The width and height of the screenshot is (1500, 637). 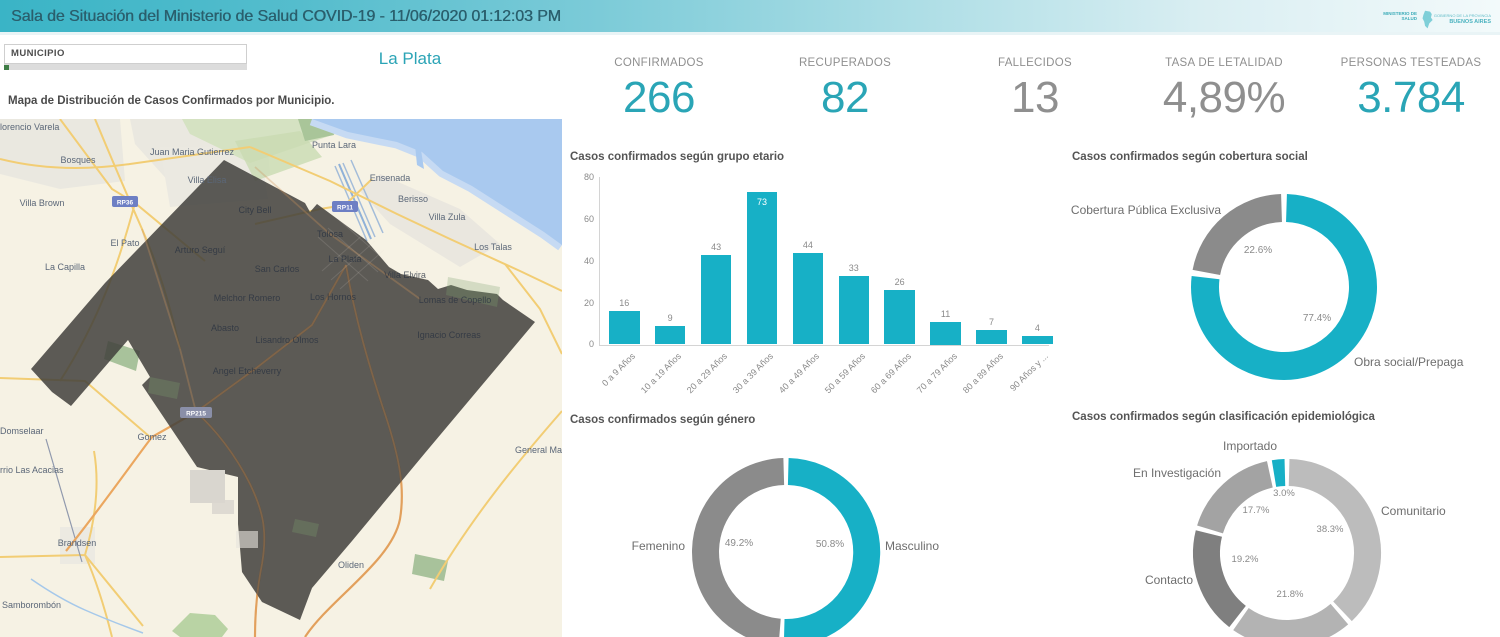 What do you see at coordinates (449, 335) in the screenshot?
I see `svg-text: Ignacio Correas` at bounding box center [449, 335].